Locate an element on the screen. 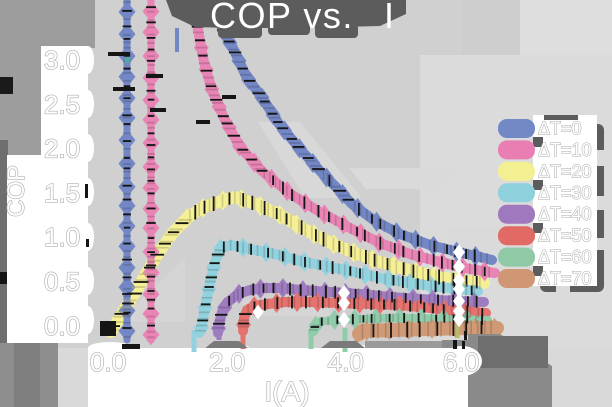 The width and height of the screenshot is (612, 407). svg-text: I is located at coordinates (389, 18).